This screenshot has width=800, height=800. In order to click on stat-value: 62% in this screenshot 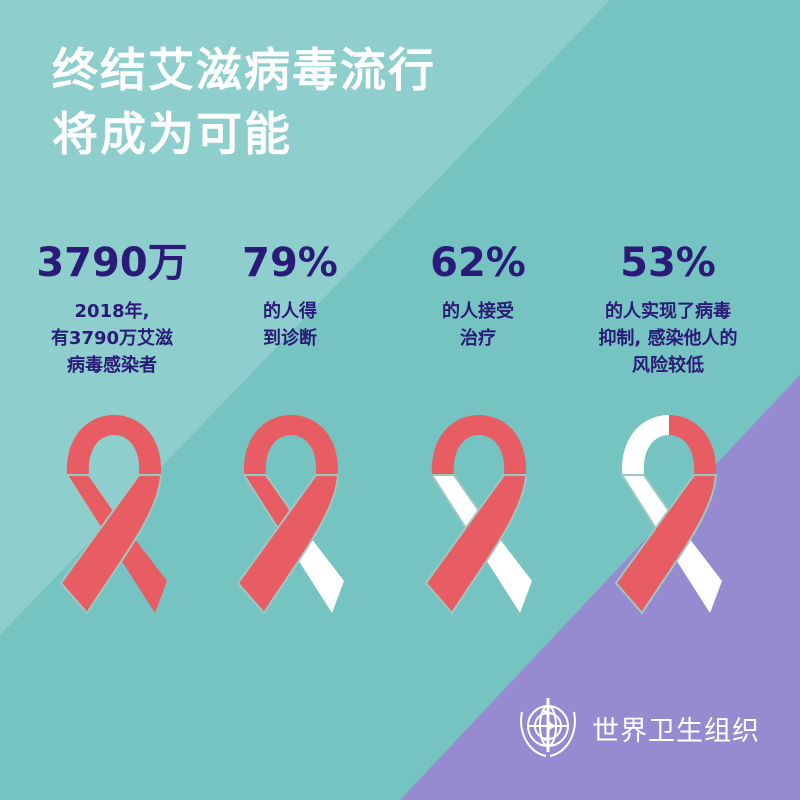, I will do `click(478, 263)`.